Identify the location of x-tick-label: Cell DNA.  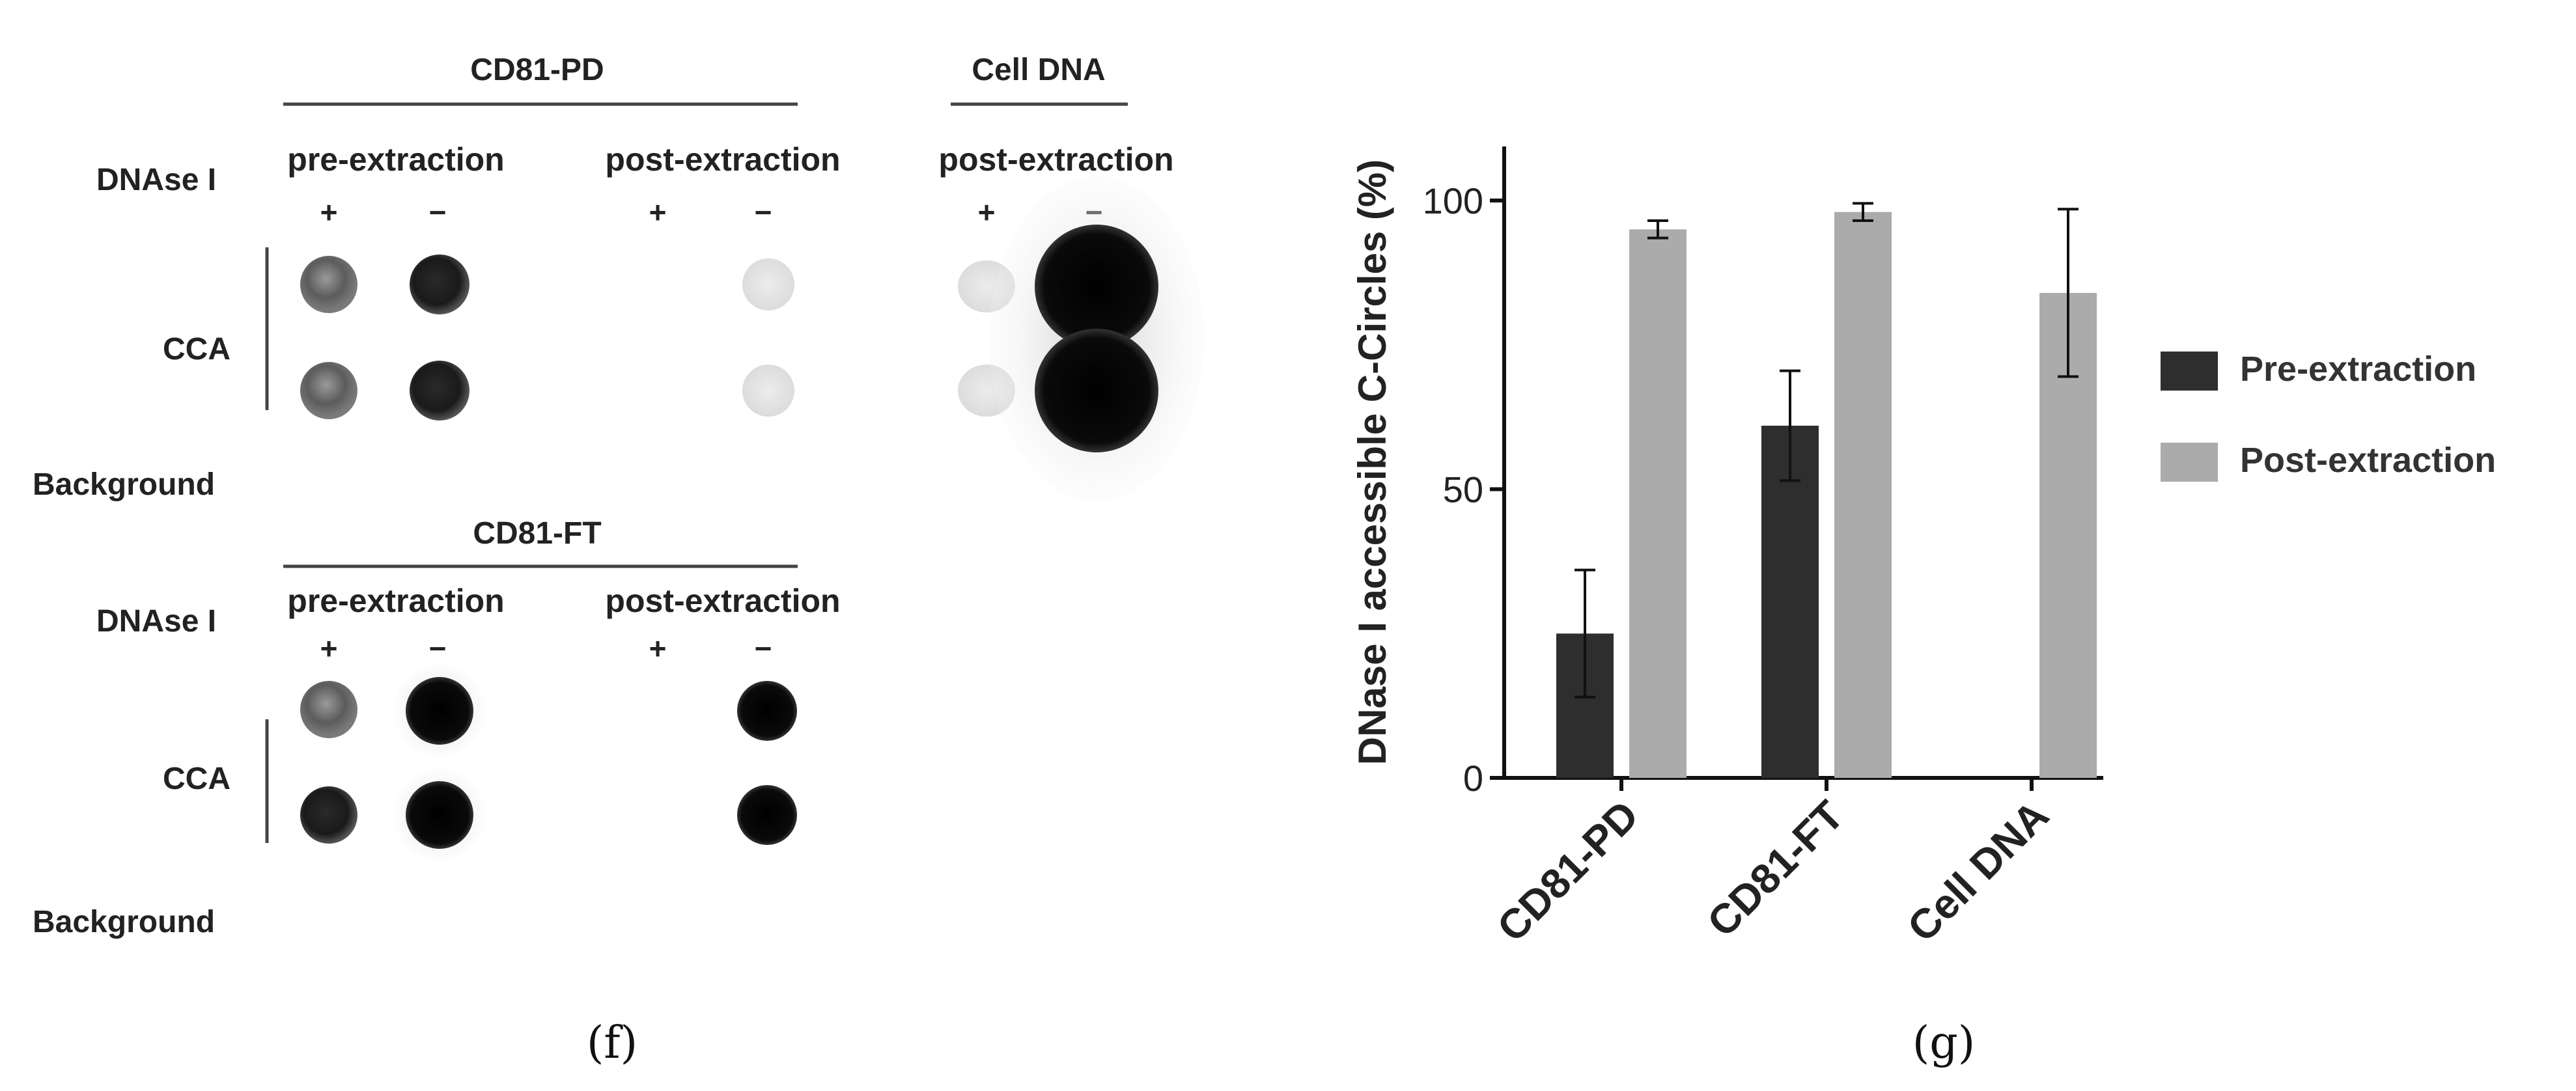
(1978, 871).